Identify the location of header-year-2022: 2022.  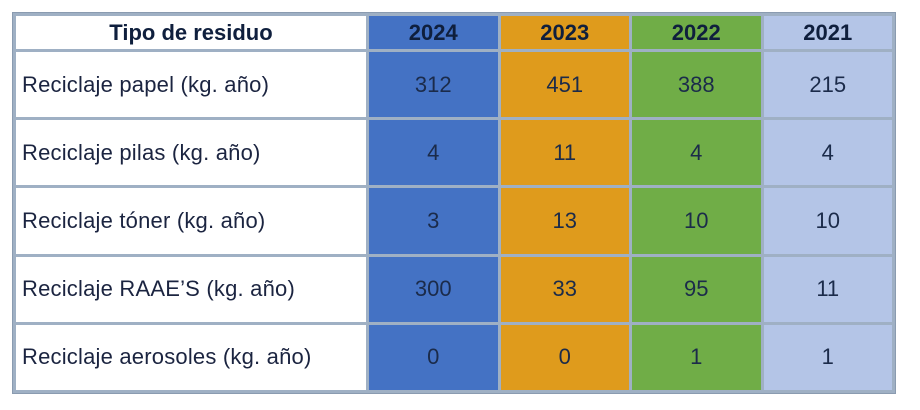
(696, 32).